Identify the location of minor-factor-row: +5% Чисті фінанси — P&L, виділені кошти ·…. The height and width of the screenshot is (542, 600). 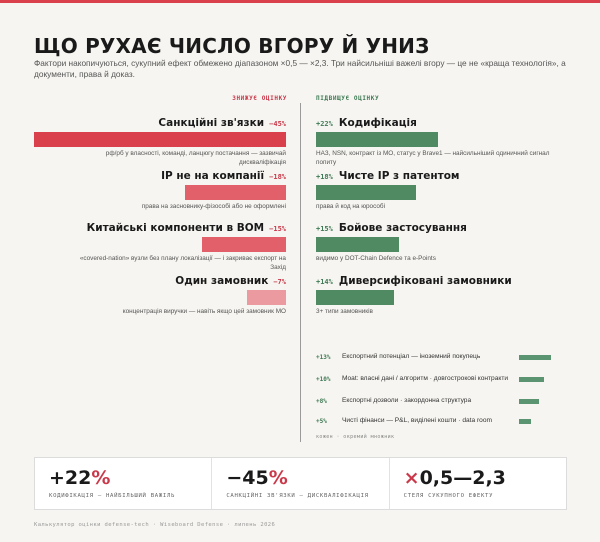
(436, 421).